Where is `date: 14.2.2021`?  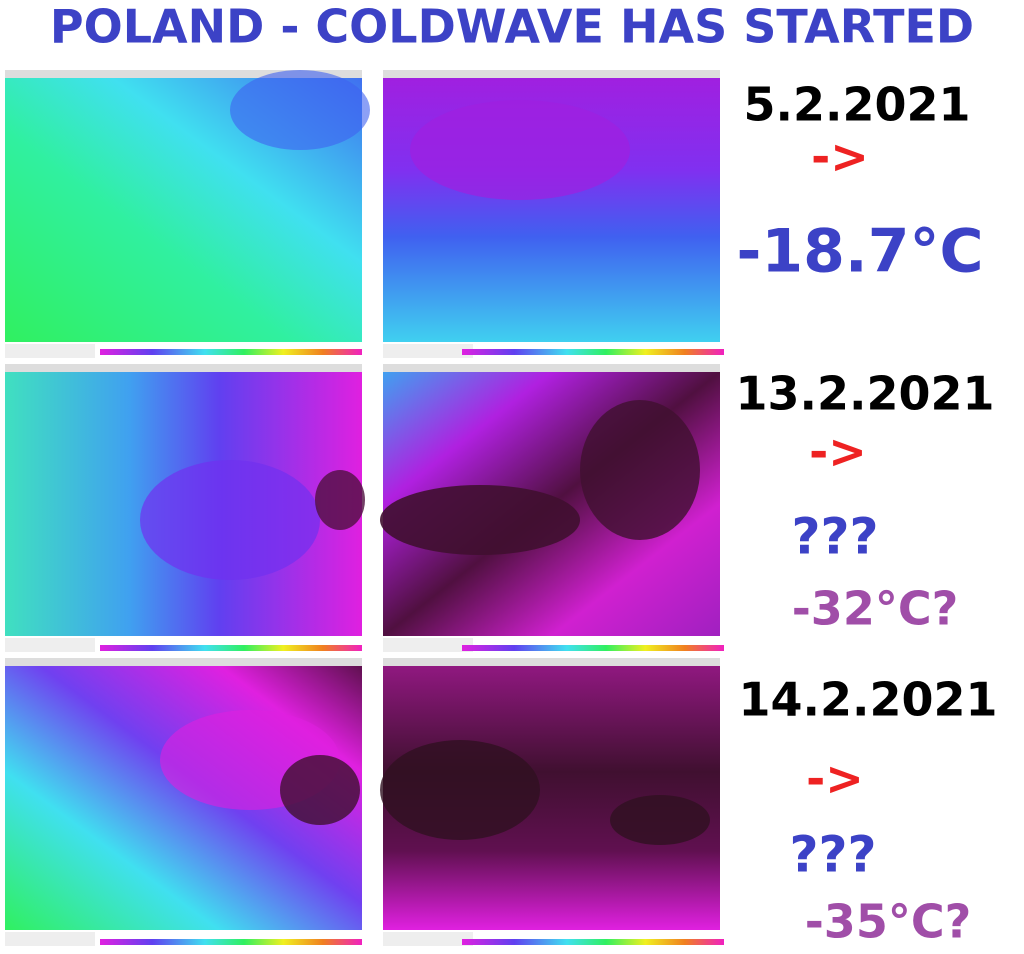
date: 14.2.2021 is located at coordinates (868, 700).